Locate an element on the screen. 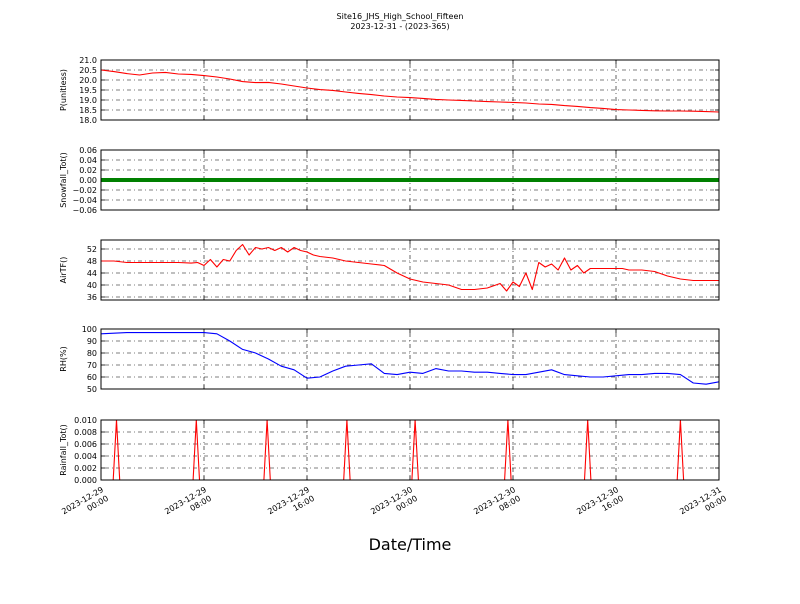  y-axis-label: AirTF() is located at coordinates (63, 270).